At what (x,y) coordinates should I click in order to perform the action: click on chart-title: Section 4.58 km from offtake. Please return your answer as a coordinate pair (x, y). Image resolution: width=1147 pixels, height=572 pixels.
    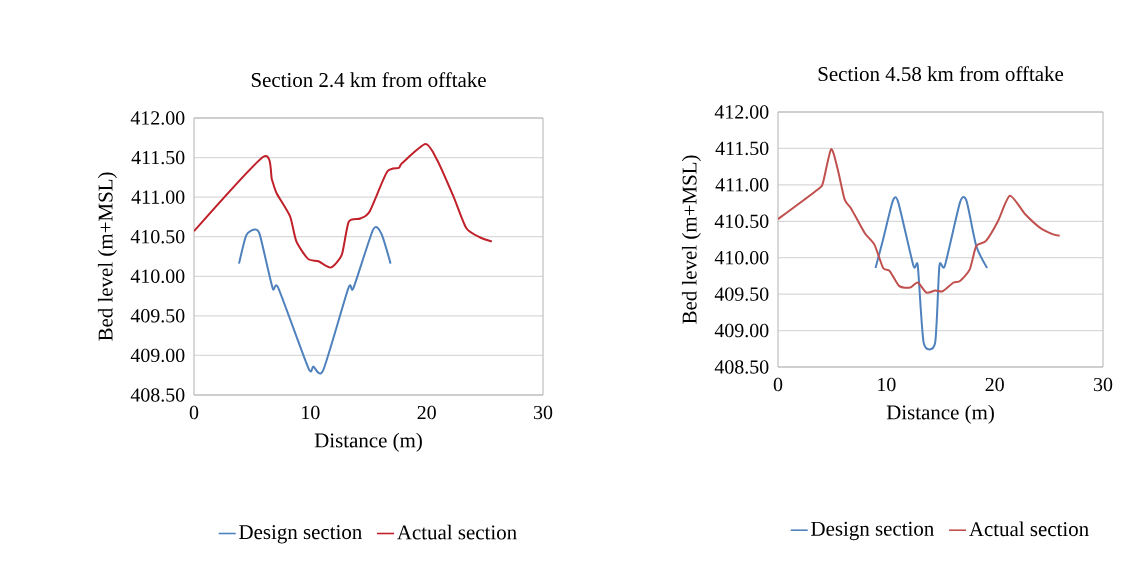
    Looking at the image, I should click on (941, 74).